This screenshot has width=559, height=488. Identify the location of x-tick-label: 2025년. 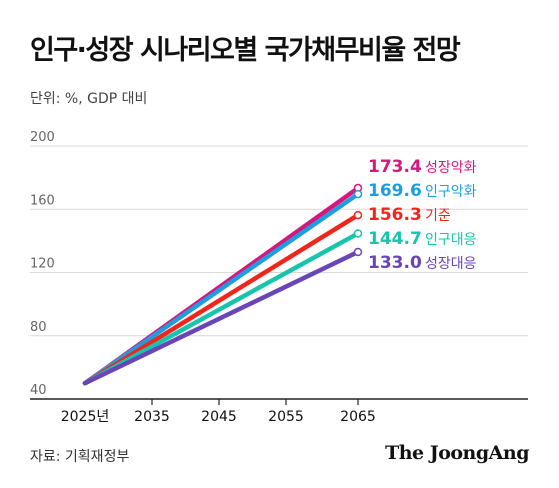
(85, 417).